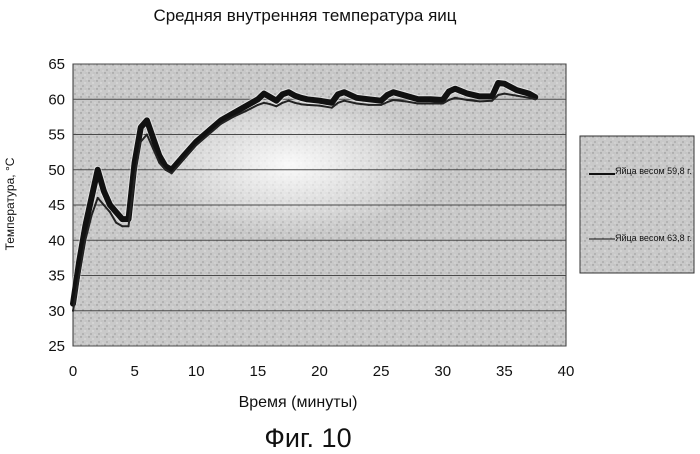 This screenshot has height=454, width=700. Describe the element at coordinates (504, 371) in the screenshot. I see `x-tick-label: 35` at that location.